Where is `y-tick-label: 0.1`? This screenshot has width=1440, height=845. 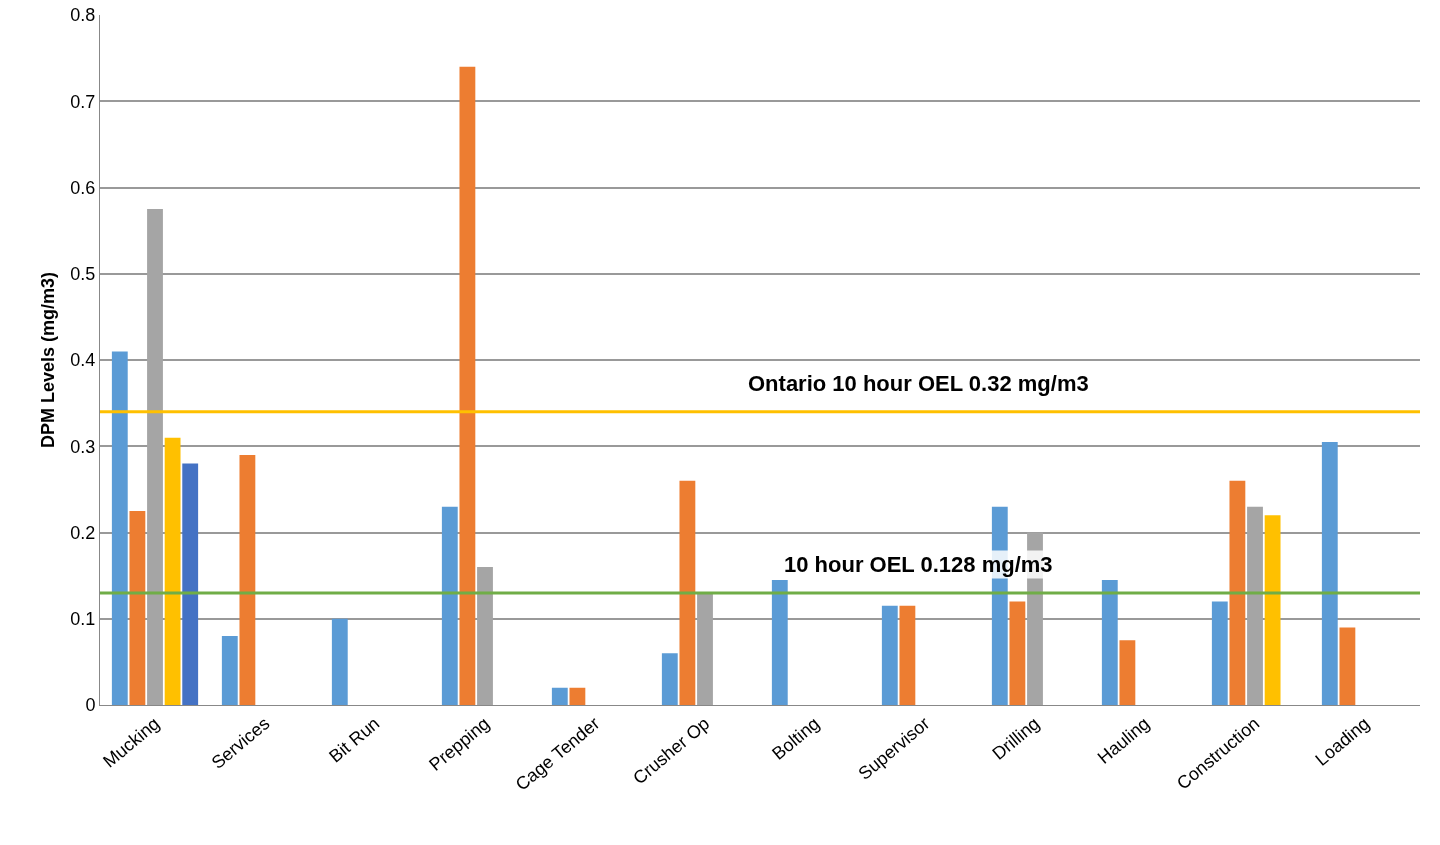 y-tick-label: 0.1 is located at coordinates (83, 619).